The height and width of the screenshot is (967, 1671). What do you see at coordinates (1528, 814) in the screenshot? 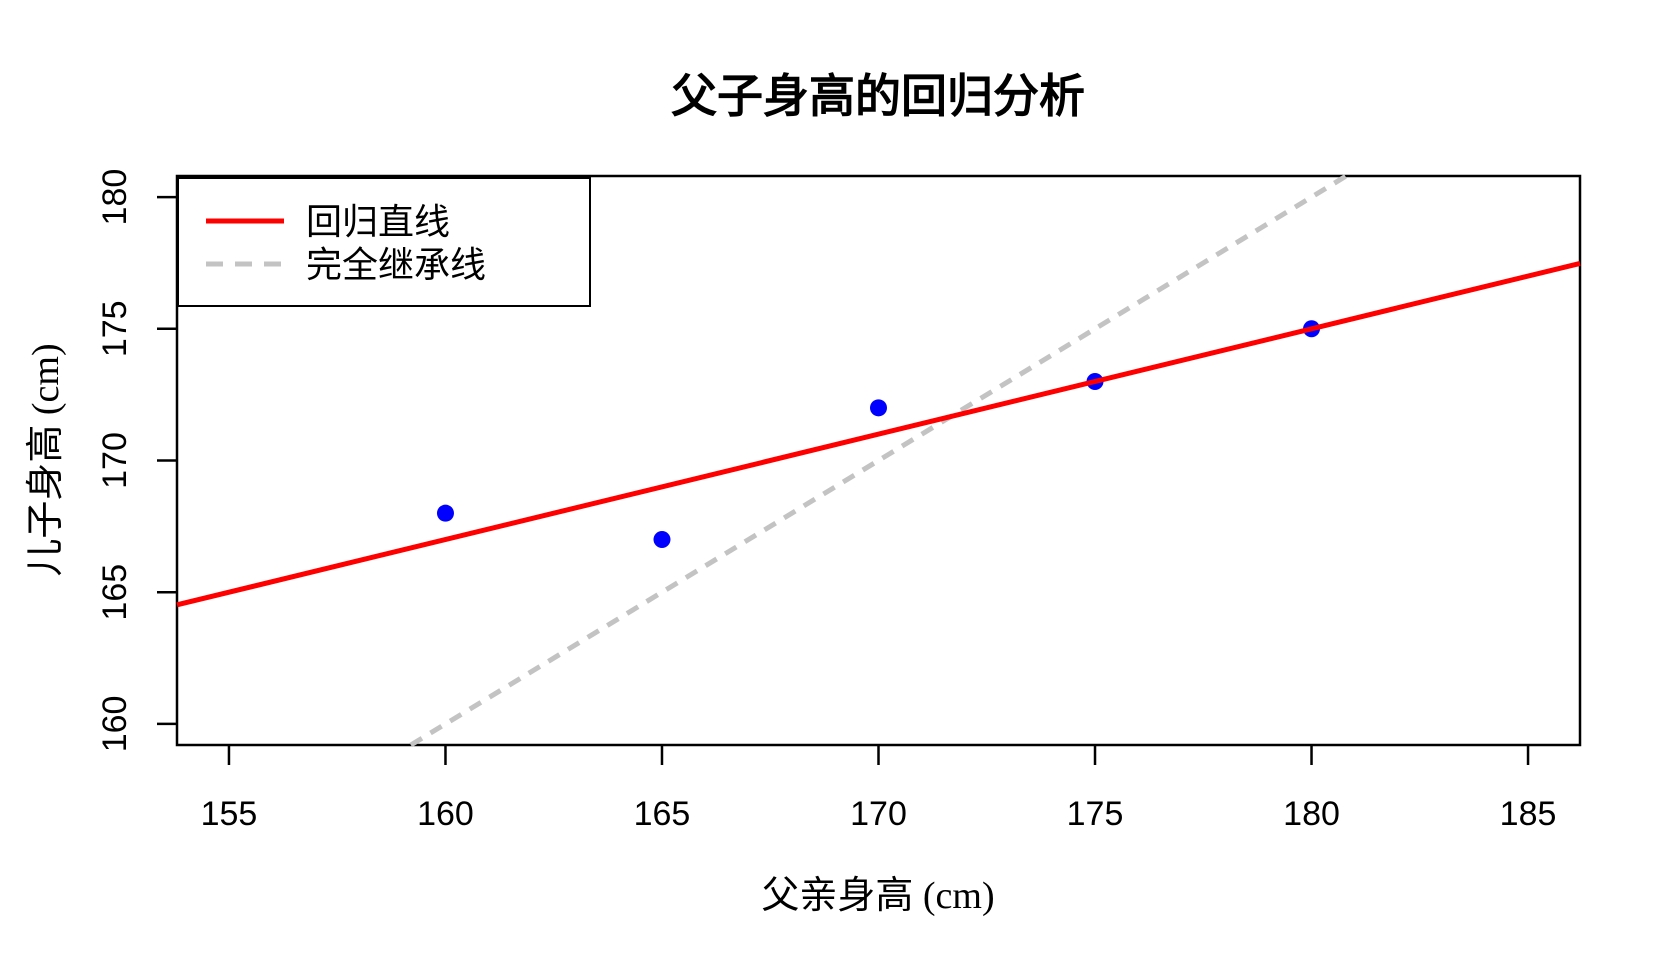
I see `x-tick-label: 185` at bounding box center [1528, 814].